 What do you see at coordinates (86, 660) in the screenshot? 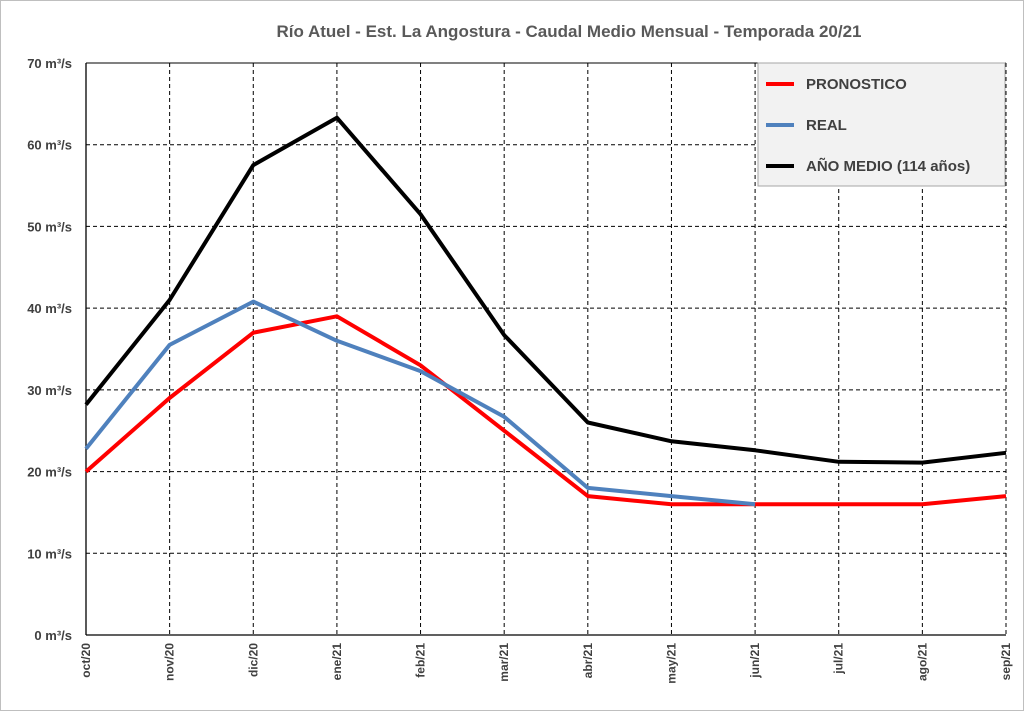
I see `x-tick-label: oct/20` at bounding box center [86, 660].